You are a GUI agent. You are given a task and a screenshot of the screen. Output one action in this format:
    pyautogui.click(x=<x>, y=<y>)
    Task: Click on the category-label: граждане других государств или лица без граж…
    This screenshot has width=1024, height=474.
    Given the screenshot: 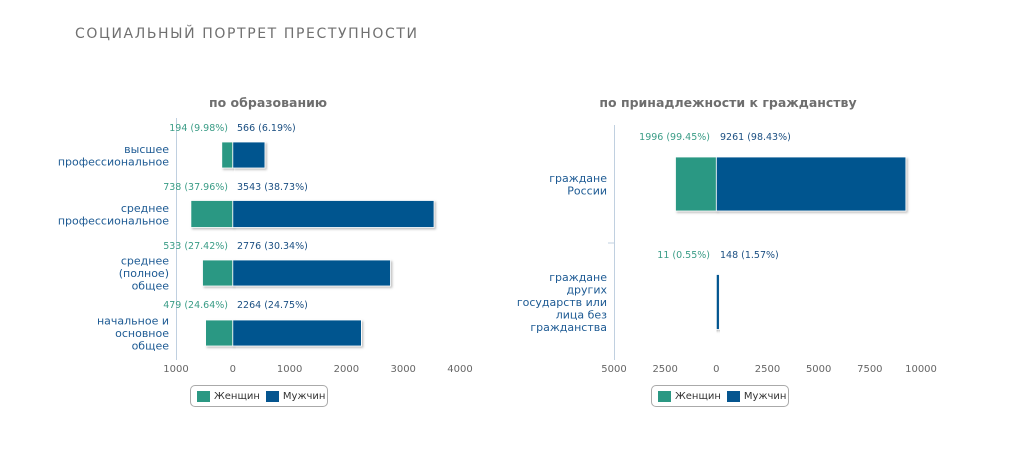 What is the action you would take?
    pyautogui.click(x=562, y=302)
    